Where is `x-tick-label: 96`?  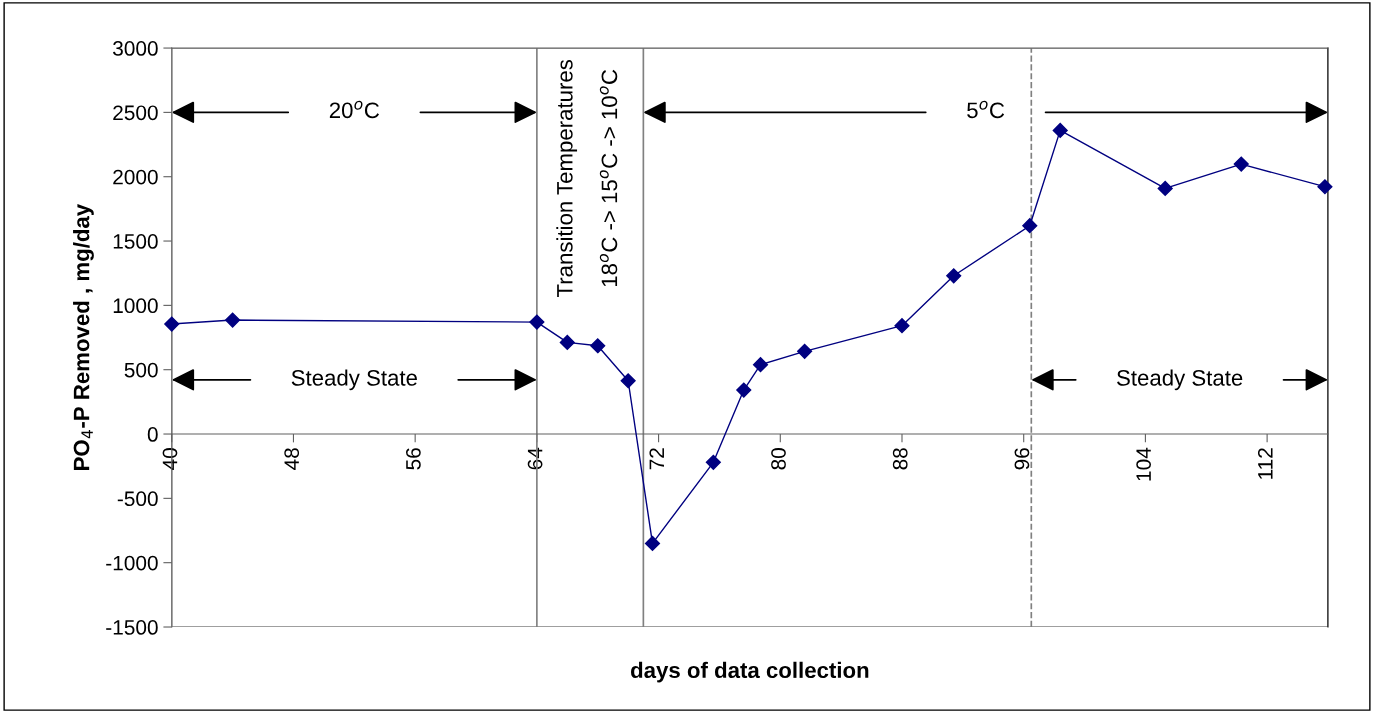
x-tick-label: 96 is located at coordinates (1022, 459).